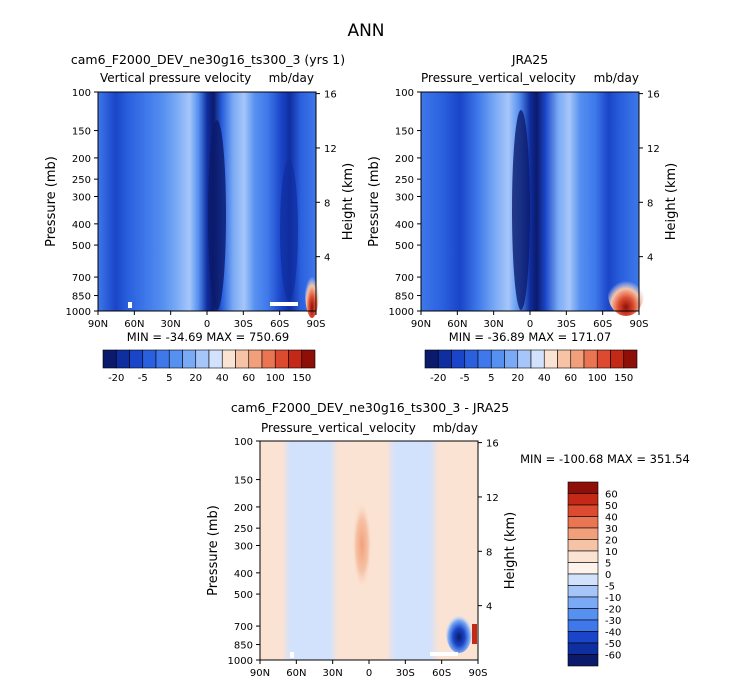  What do you see at coordinates (531, 366) in the screenshot?
I see `colorbar-obs: -20 -5 5 20 40 60 100 150` at bounding box center [531, 366].